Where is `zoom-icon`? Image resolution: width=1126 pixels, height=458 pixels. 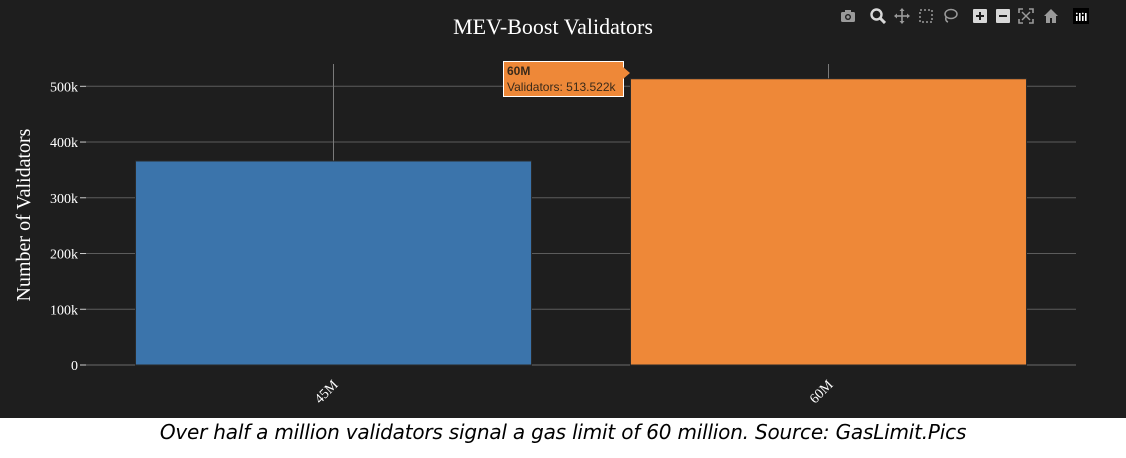 zoom-icon is located at coordinates (878, 16).